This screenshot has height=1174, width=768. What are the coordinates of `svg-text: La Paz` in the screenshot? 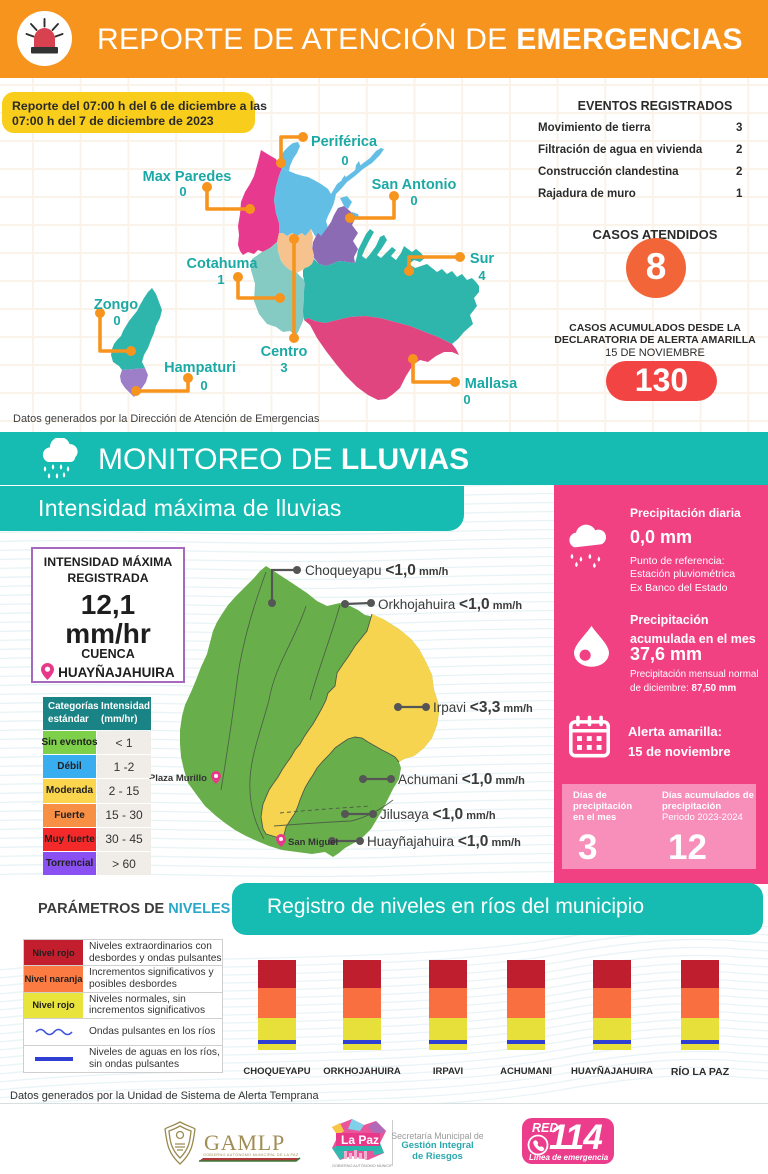 It's located at (360, 1140).